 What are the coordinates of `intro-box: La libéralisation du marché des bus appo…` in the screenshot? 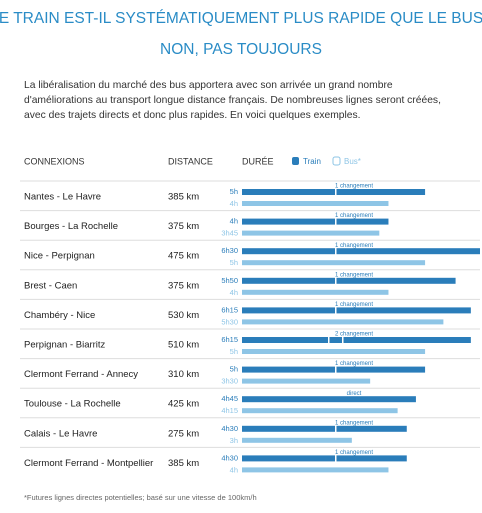 It's located at (232, 100).